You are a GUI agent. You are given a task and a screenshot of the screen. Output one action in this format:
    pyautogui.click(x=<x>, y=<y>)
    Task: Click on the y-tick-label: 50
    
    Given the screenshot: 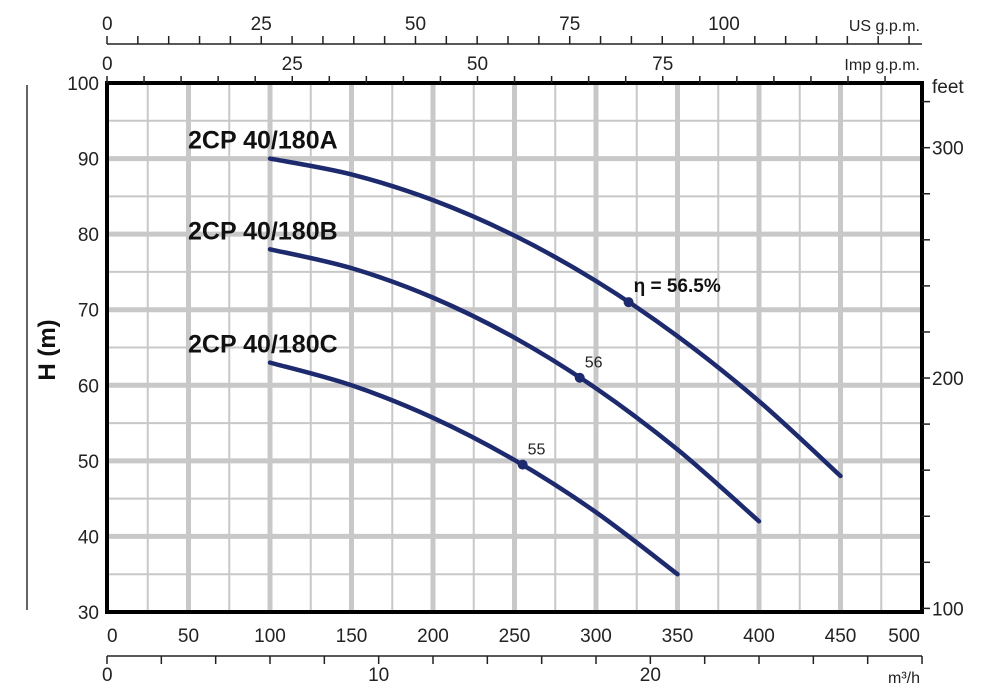 What is the action you would take?
    pyautogui.click(x=88, y=462)
    